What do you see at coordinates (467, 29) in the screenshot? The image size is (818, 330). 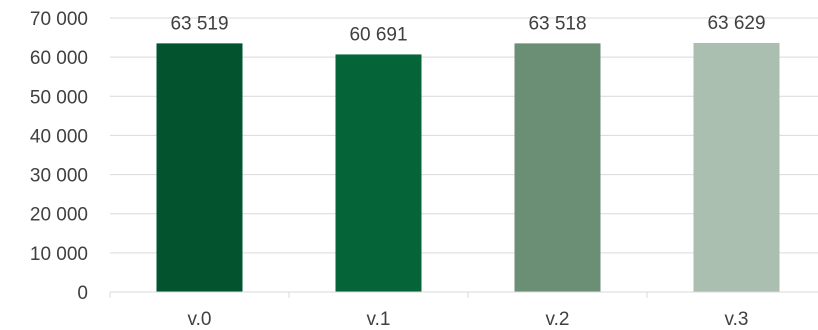 I see `data-labels: 63 519 60 691 63 518 63 629` at bounding box center [467, 29].